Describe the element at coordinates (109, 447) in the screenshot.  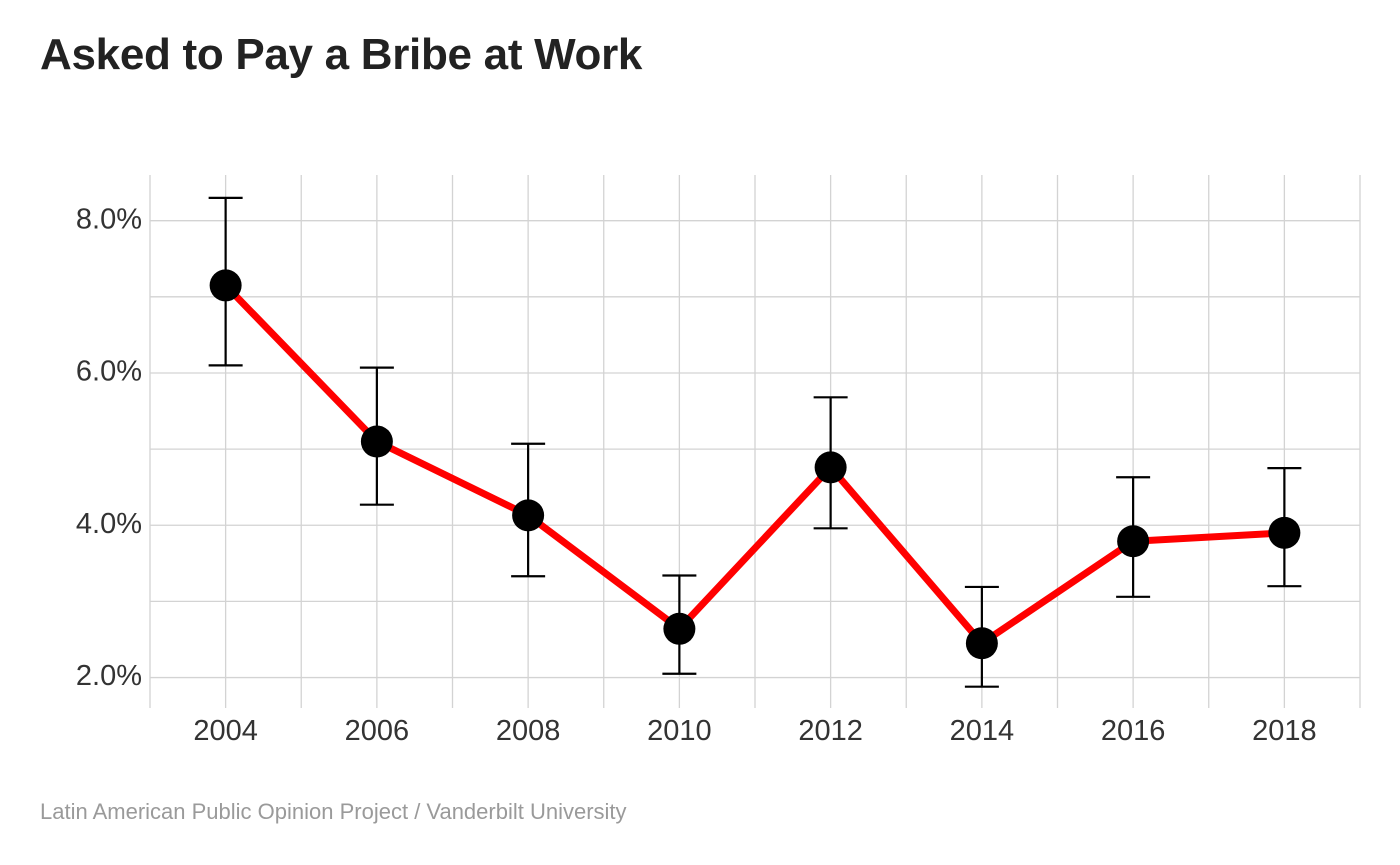
I see `y-axis-tick-labels: 2.0% 4.0% 6.0% 8.0%` at that location.